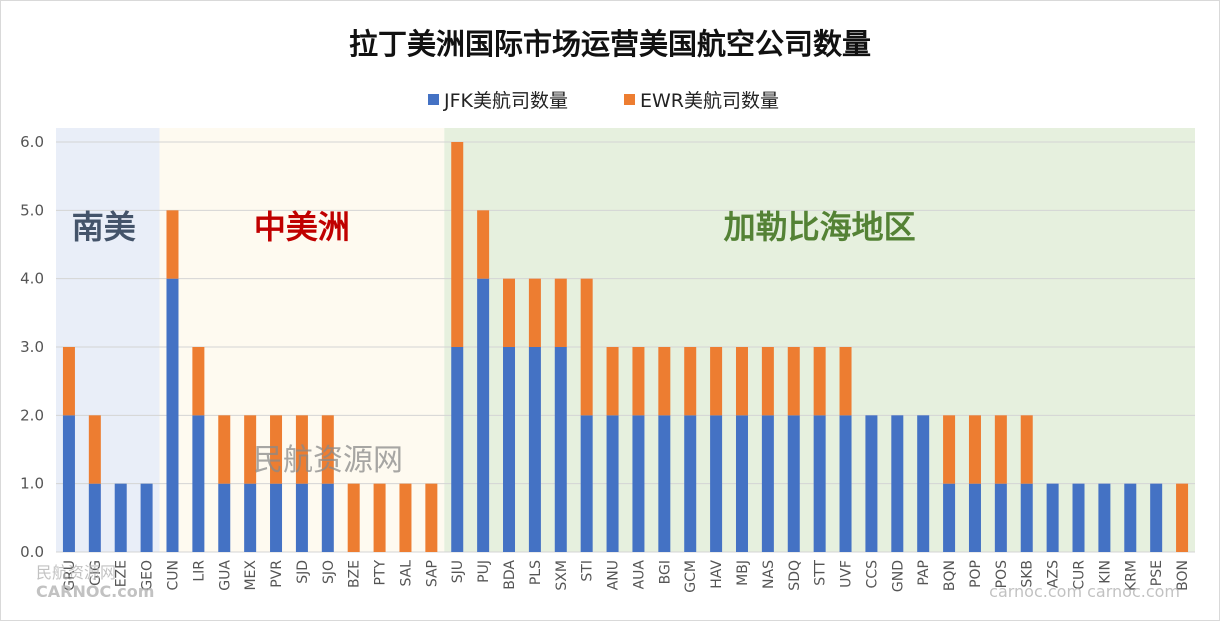  What do you see at coordinates (612, 483) in the screenshot?
I see `bar-jfk-anu` at bounding box center [612, 483].